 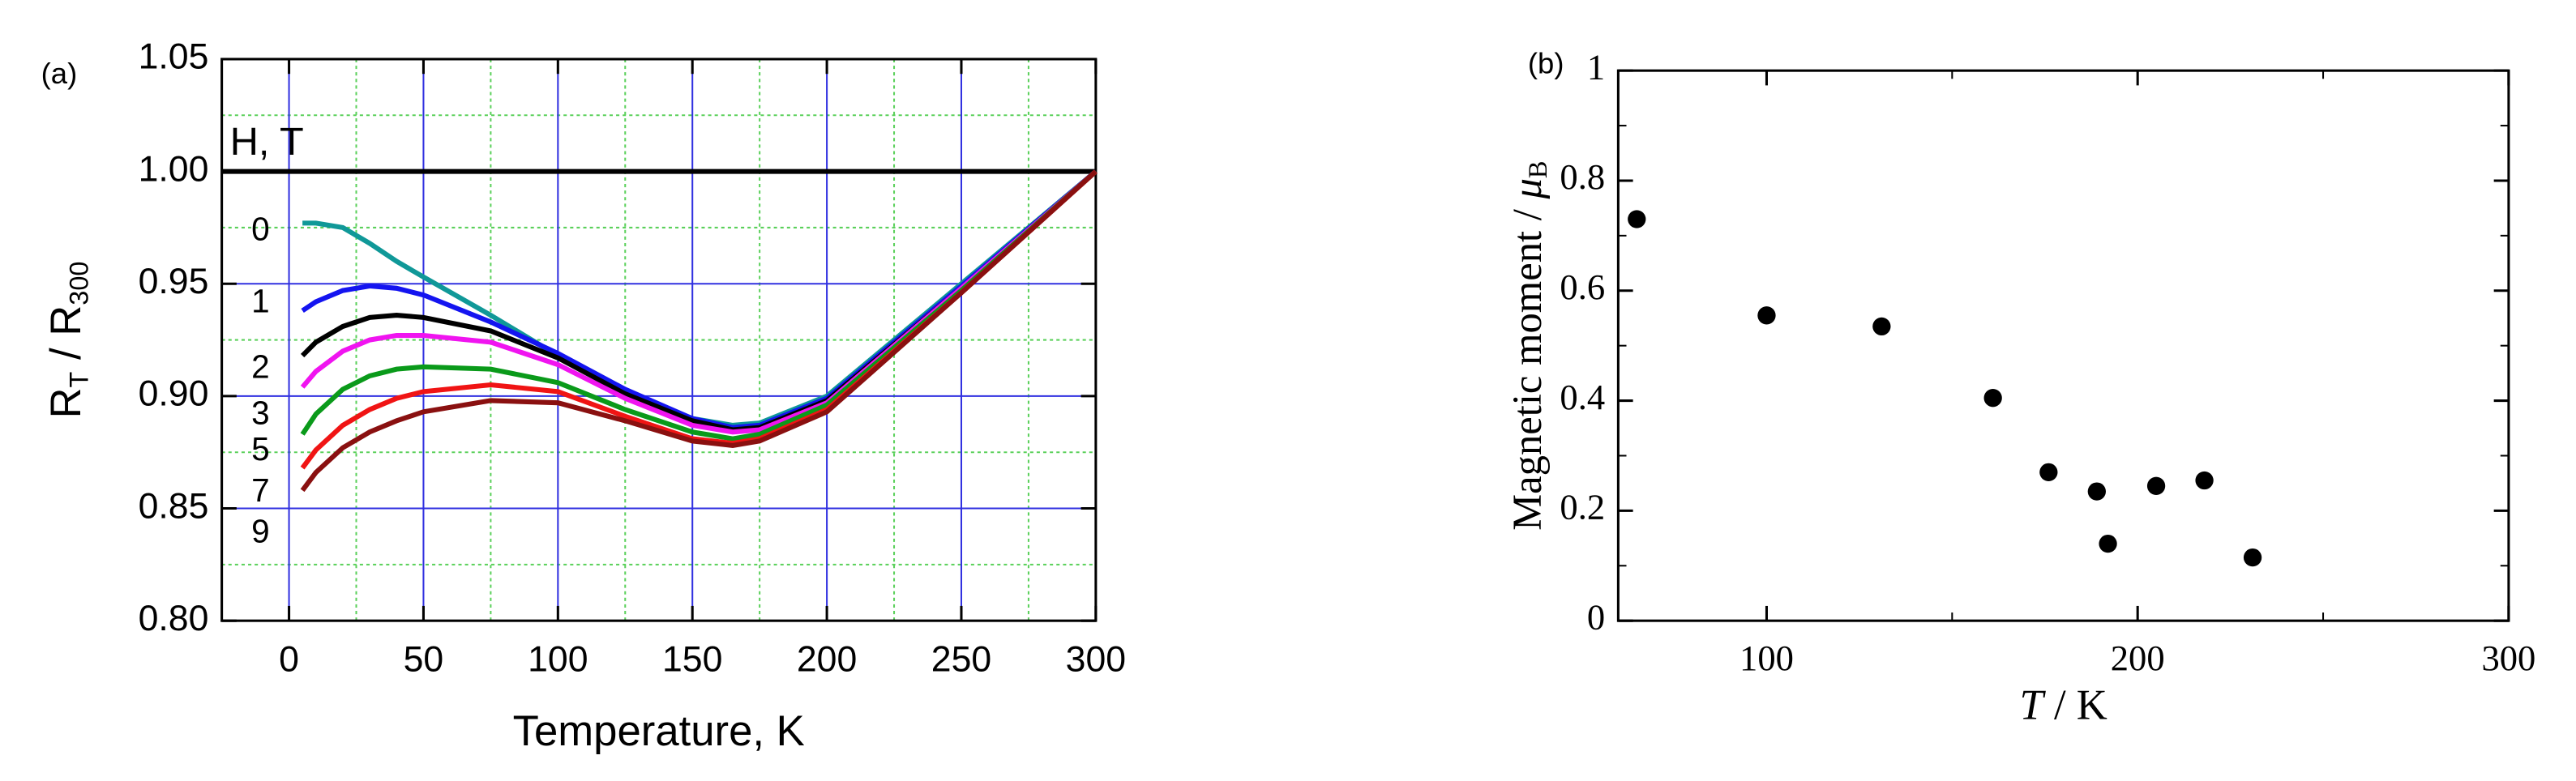 What do you see at coordinates (1582, 397) in the screenshot?
I see `y-tick-label: 0.4` at bounding box center [1582, 397].